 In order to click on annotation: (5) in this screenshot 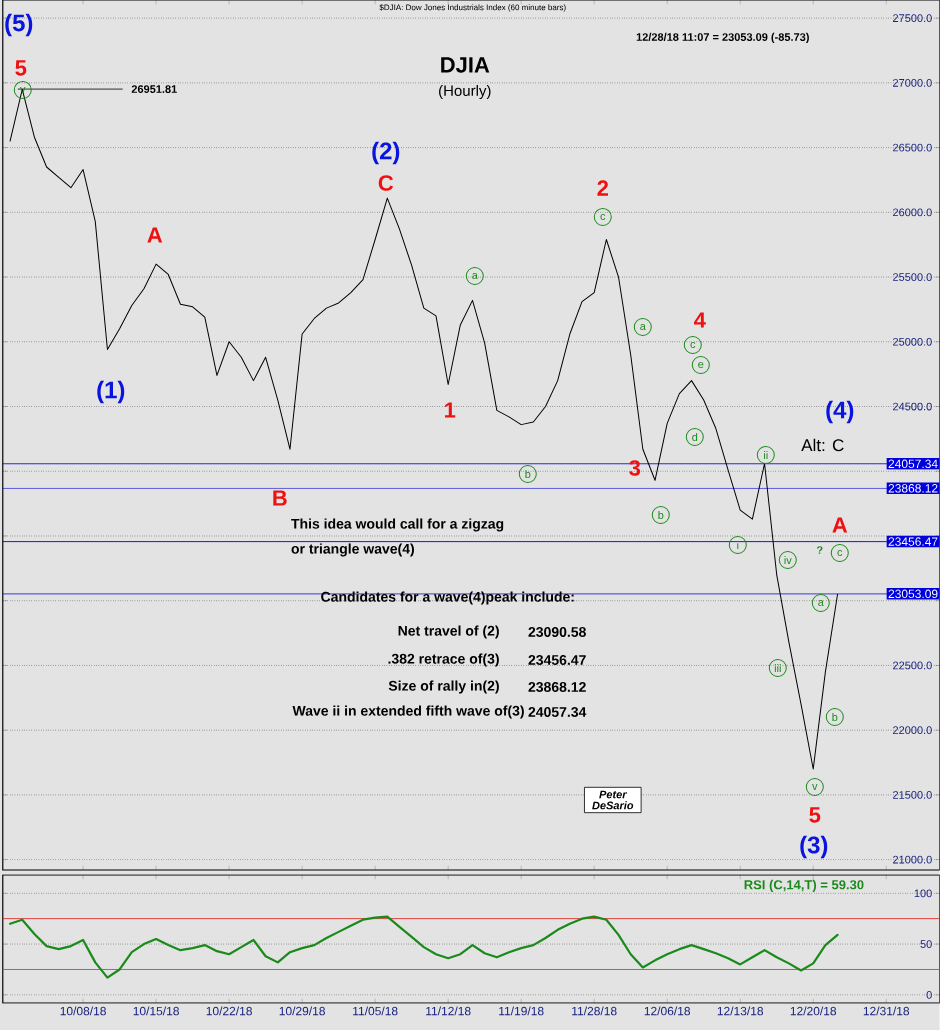, I will do `click(19, 25)`.